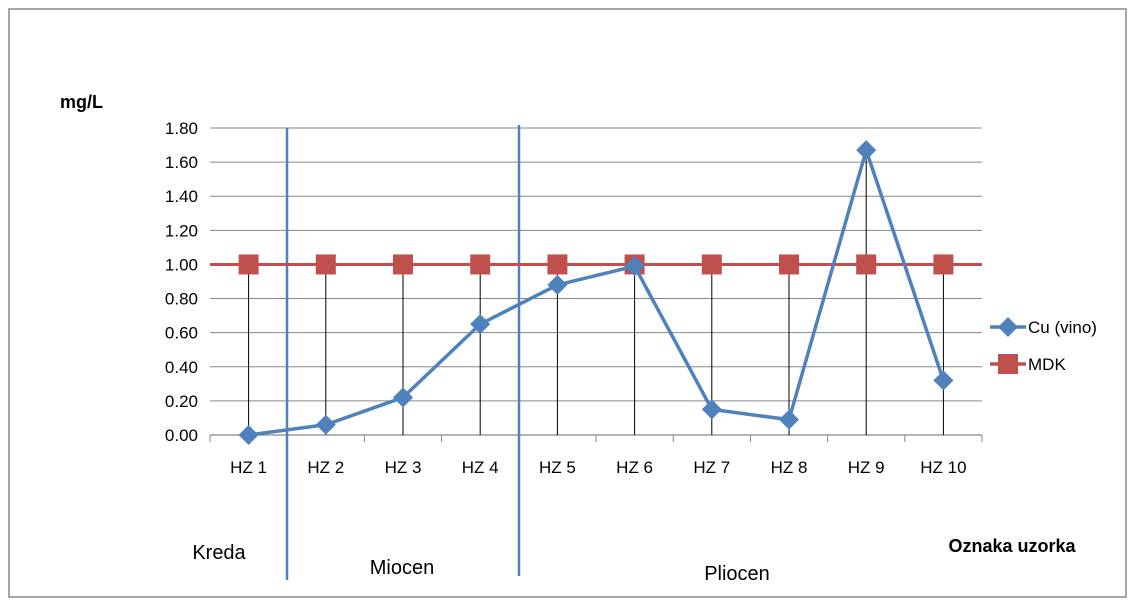 The image size is (1136, 608). I want to click on y-axis-label: mg/L, so click(81, 102).